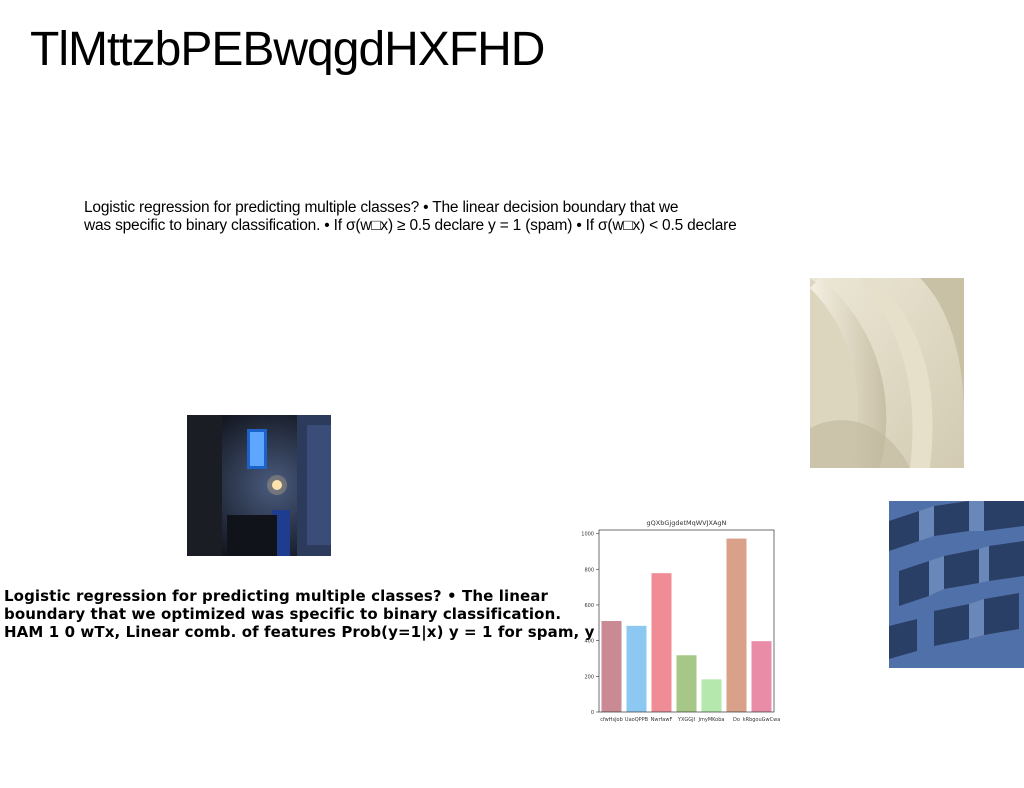 Image resolution: width=1024 pixels, height=788 pixels. Describe the element at coordinates (611, 720) in the screenshot. I see `x-tick-label: cfwHsJob` at that location.